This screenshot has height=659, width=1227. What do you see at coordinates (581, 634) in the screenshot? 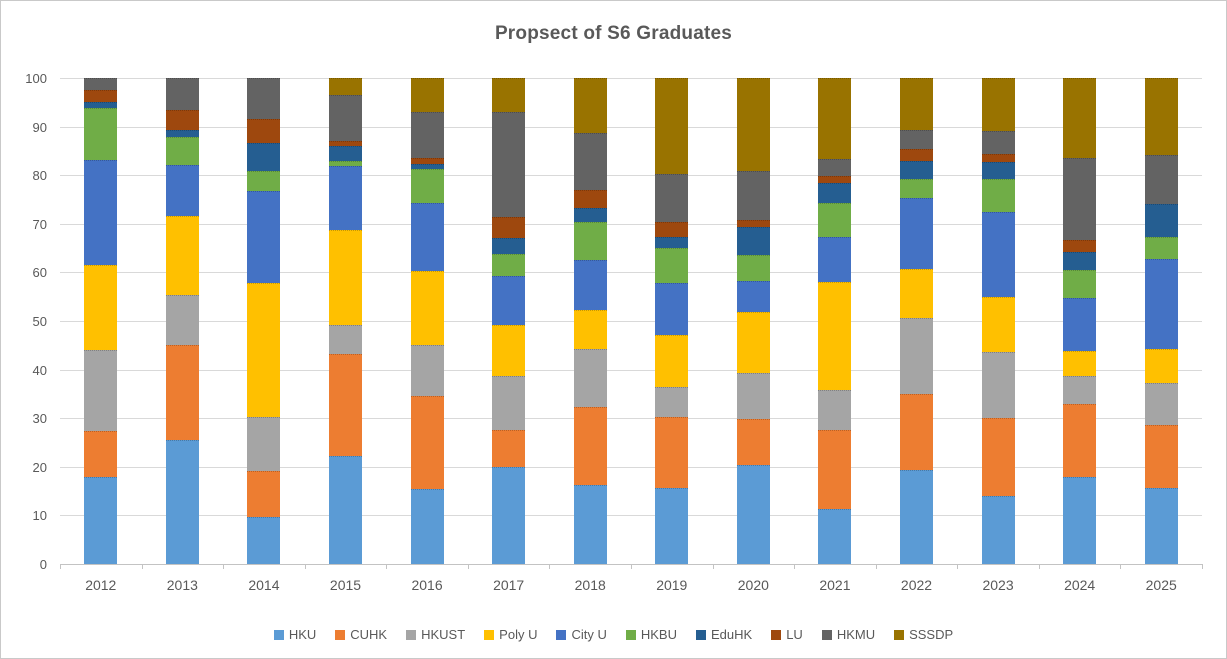
I see `legend-item-city-u: City U` at bounding box center [581, 634].